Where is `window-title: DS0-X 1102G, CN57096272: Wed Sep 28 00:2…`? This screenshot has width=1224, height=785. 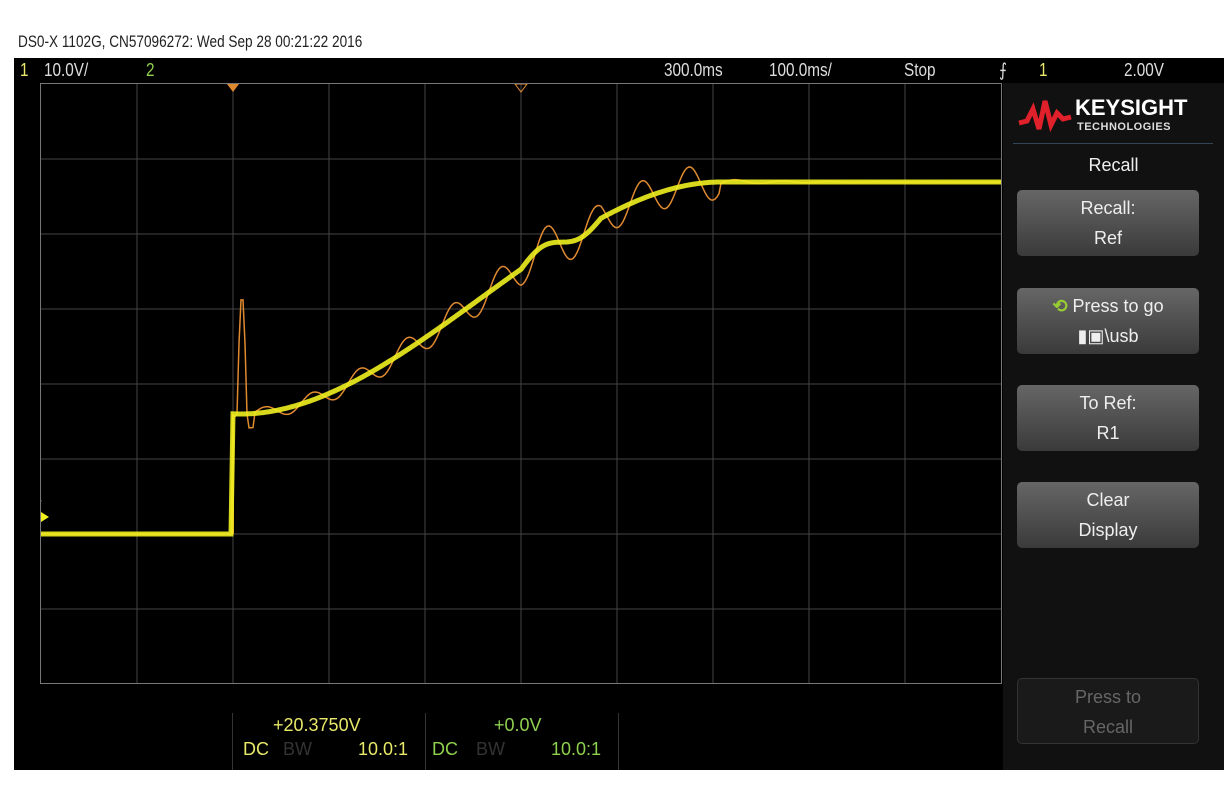
window-title: DS0-X 1102G, CN57096272: Wed Sep 28 00:2… is located at coordinates (190, 41).